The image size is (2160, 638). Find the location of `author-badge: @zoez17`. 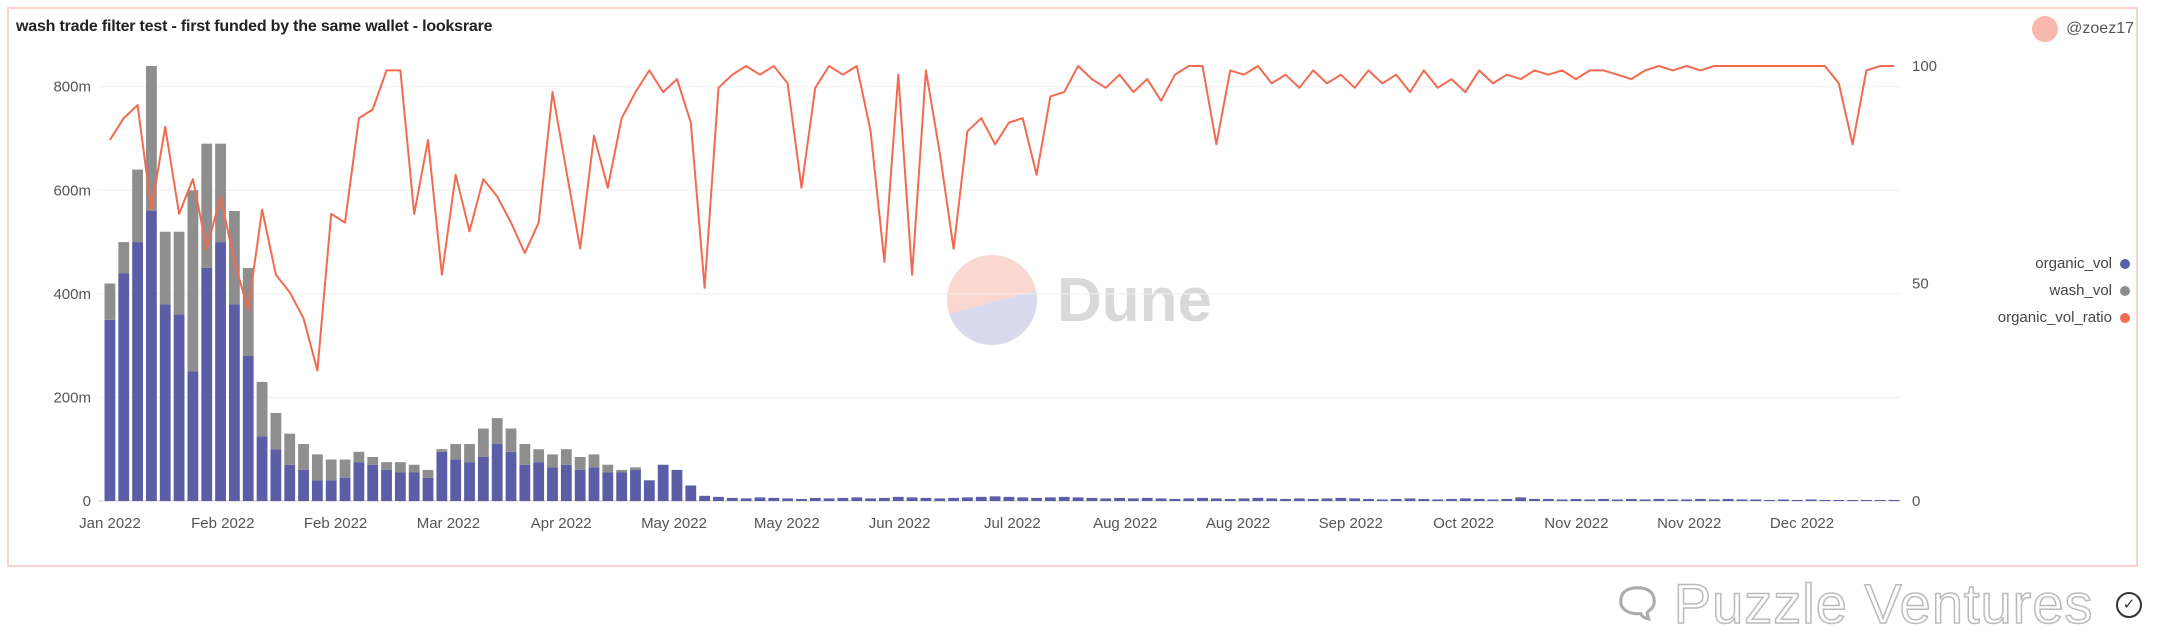

author-badge: @zoez17 is located at coordinates (2083, 29).